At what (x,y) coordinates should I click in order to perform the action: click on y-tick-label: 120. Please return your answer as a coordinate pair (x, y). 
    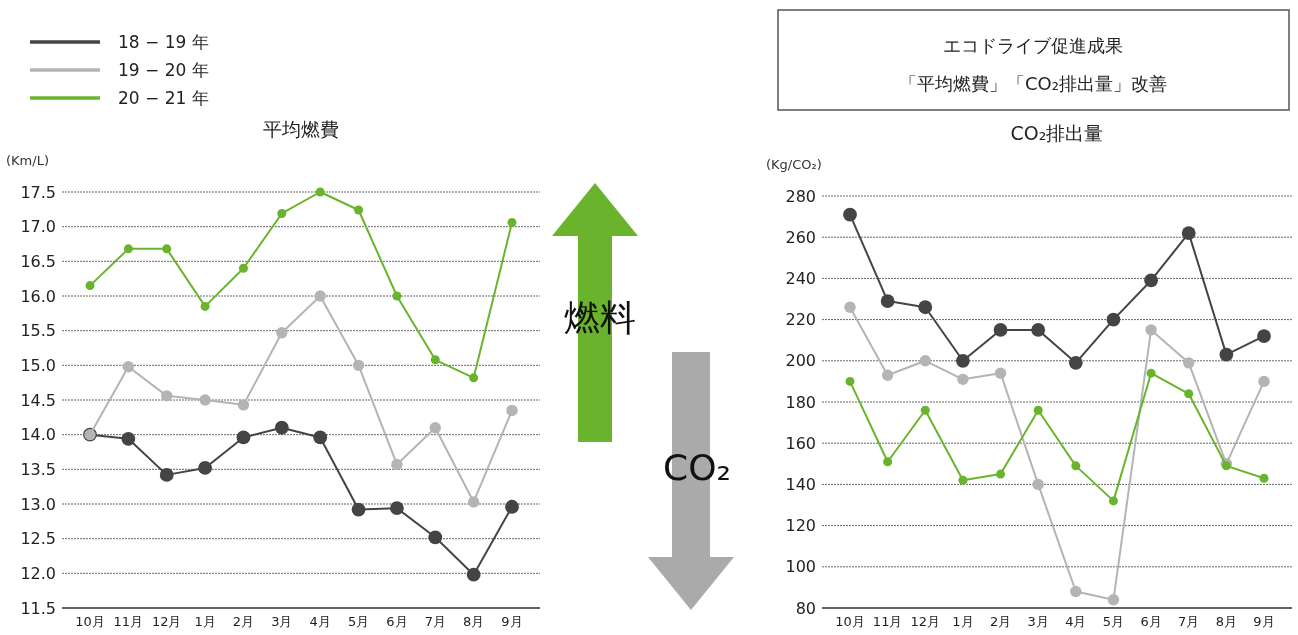
    Looking at the image, I should click on (800, 526).